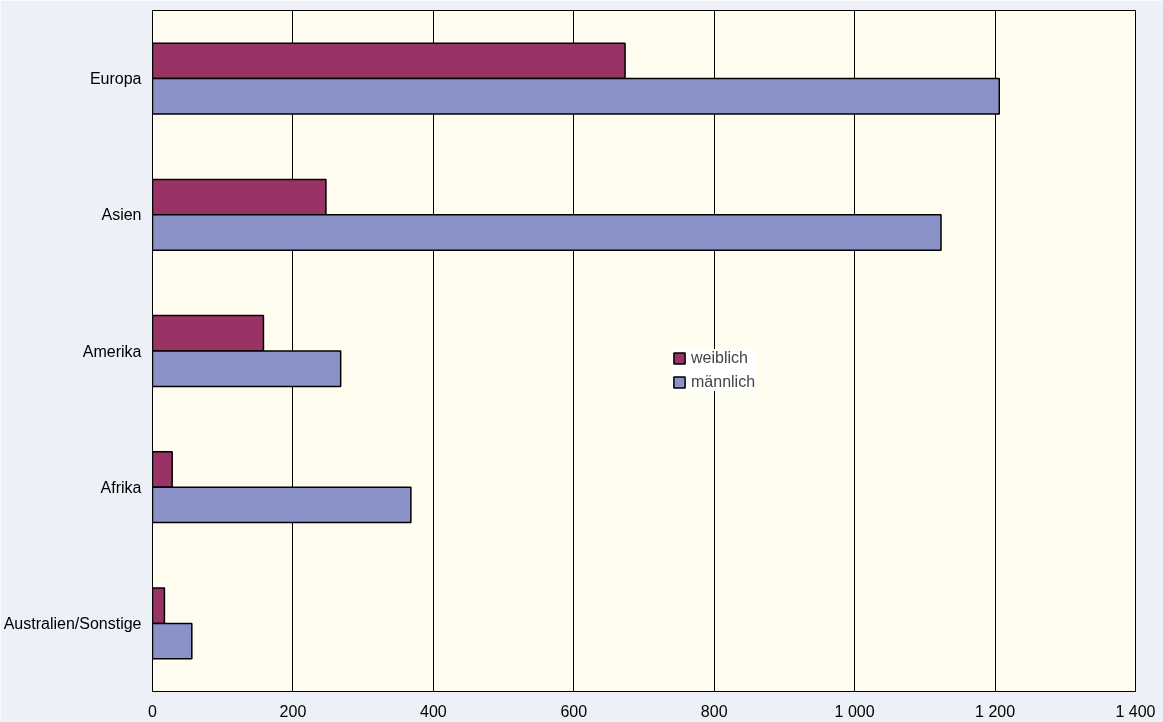 The image size is (1163, 722). I want to click on x-tick-label: 0, so click(153, 711).